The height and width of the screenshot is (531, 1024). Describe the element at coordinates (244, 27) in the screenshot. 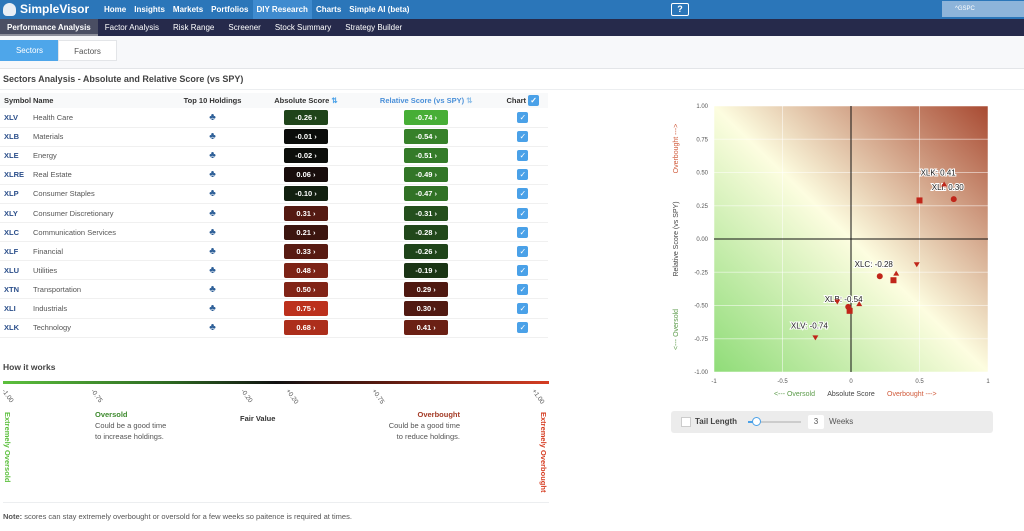

I see `subnav-item: Screener` at that location.